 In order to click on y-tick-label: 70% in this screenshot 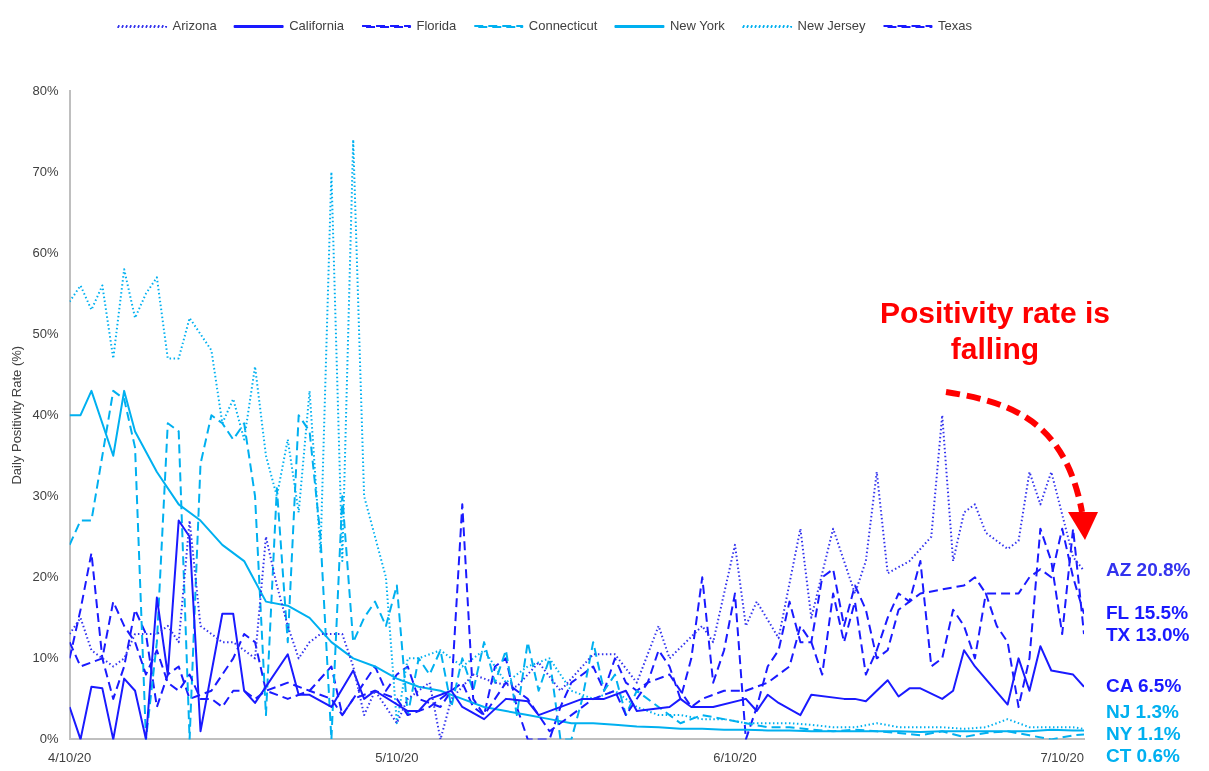, I will do `click(46, 171)`.